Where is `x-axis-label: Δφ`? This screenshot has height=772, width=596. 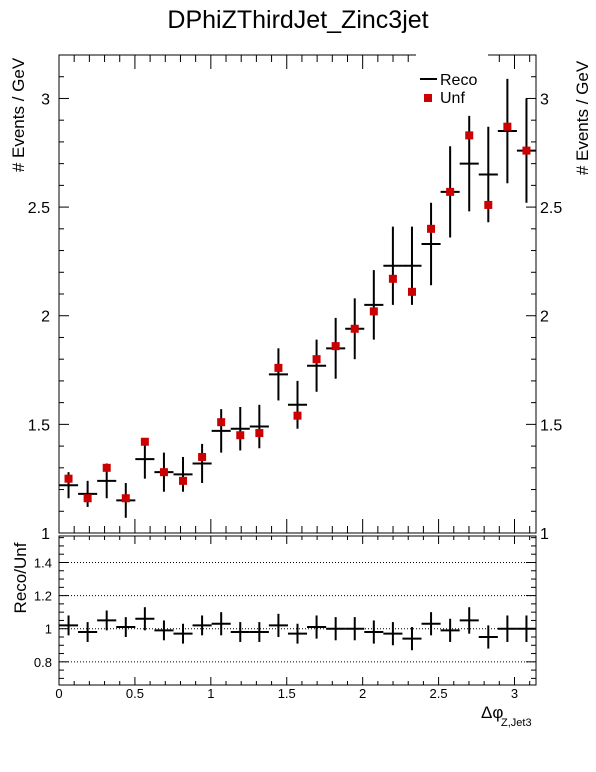
x-axis-label: Δφ is located at coordinates (492, 712).